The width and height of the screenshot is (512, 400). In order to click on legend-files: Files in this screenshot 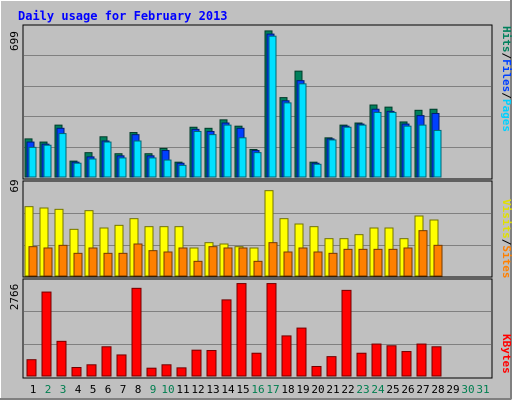, I will do `click(506, 75)`.